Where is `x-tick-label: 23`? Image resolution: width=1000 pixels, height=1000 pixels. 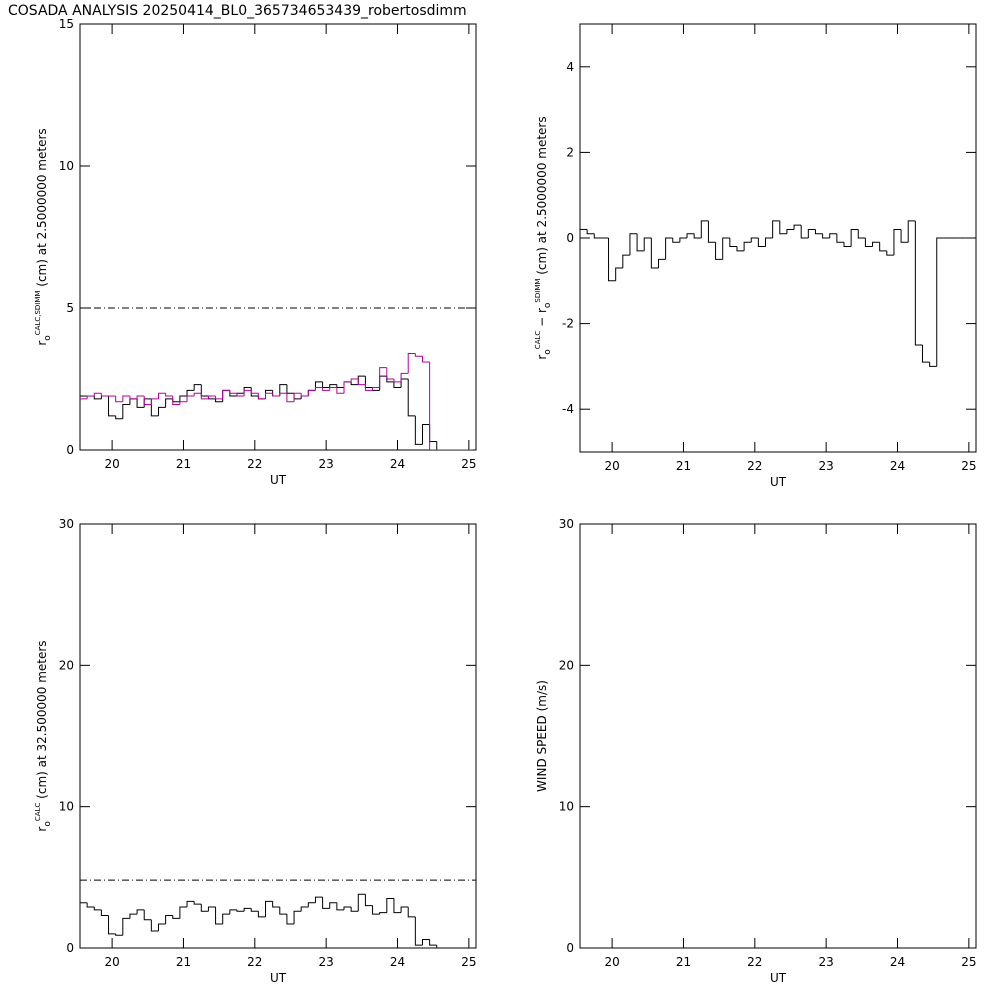
x-tick-label: 23 is located at coordinates (826, 962).